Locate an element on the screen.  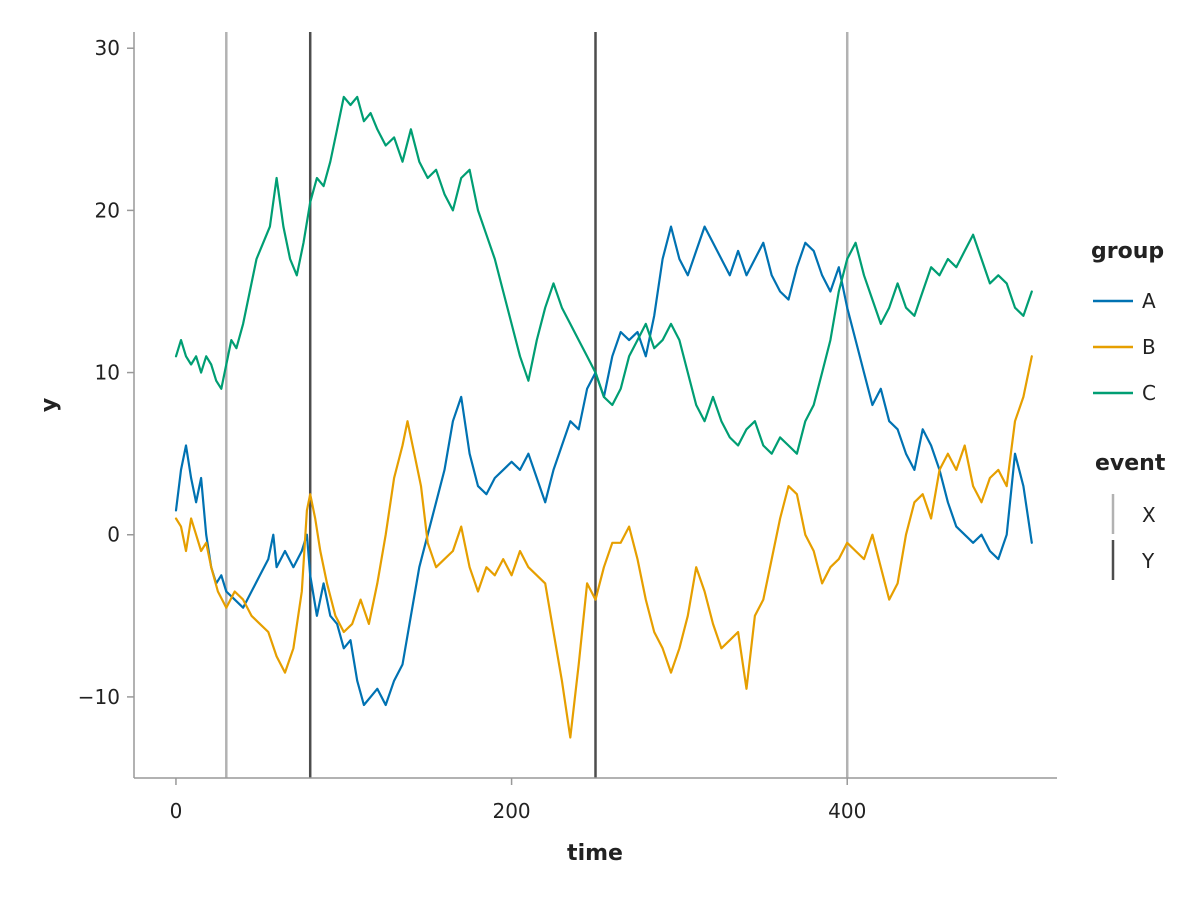
y-tick-label: −10 is located at coordinates (99, 697).